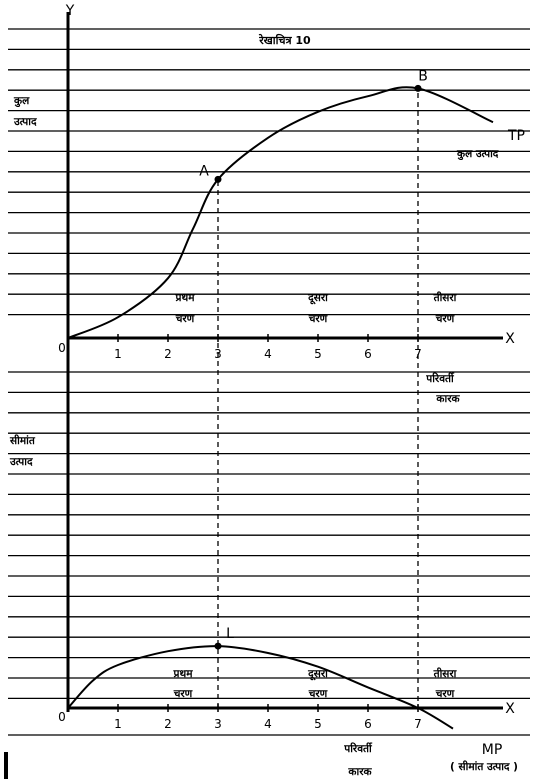 This screenshot has height=779, width=535. What do you see at coordinates (445, 673) in the screenshot?
I see `mp-stage-label: तीसरा` at bounding box center [445, 673].